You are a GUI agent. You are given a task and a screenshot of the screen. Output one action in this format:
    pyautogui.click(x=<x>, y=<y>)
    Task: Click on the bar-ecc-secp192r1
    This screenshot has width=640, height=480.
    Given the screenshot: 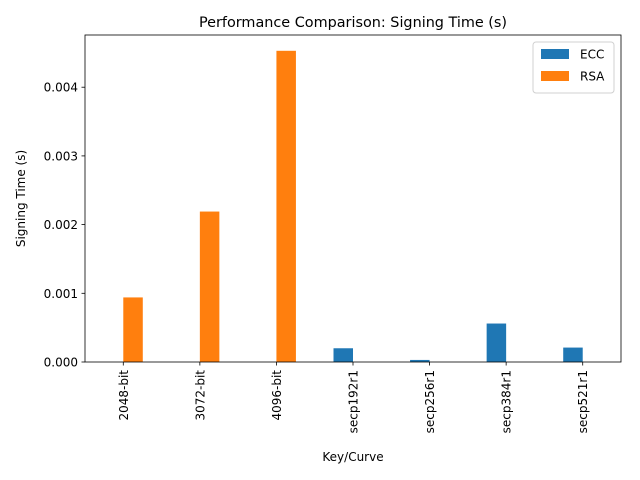 What is the action you would take?
    pyautogui.click(x=343, y=355)
    